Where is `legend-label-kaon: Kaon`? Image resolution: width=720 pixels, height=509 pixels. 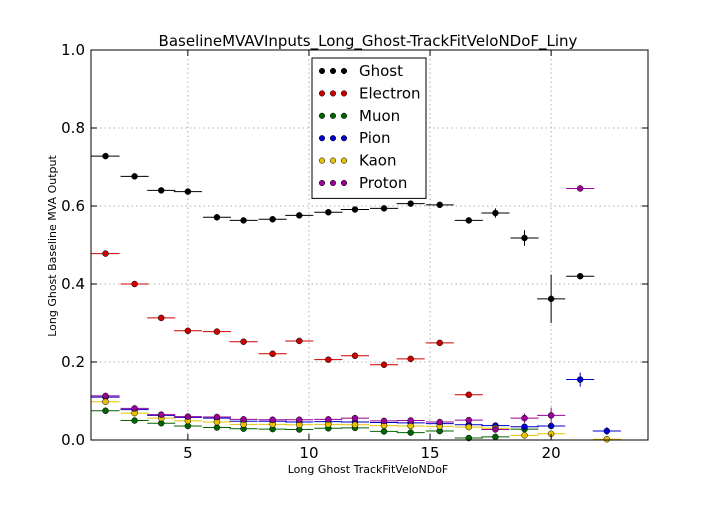 legend-label-kaon: Kaon is located at coordinates (377, 161).